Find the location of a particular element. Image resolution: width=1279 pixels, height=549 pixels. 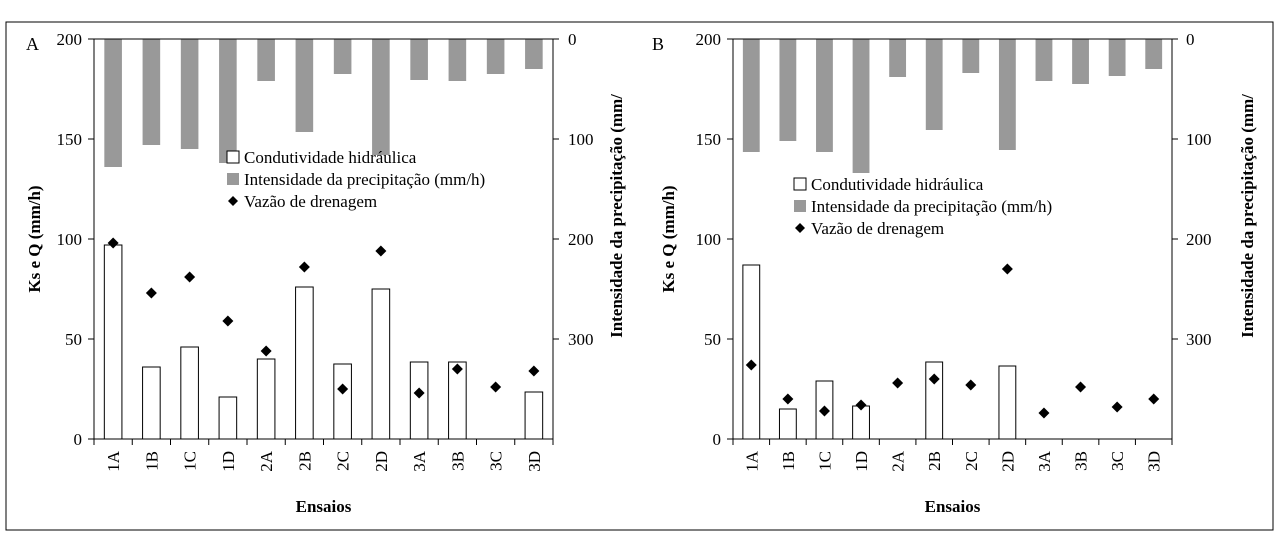

x-category-label: 3C is located at coordinates (1117, 461).